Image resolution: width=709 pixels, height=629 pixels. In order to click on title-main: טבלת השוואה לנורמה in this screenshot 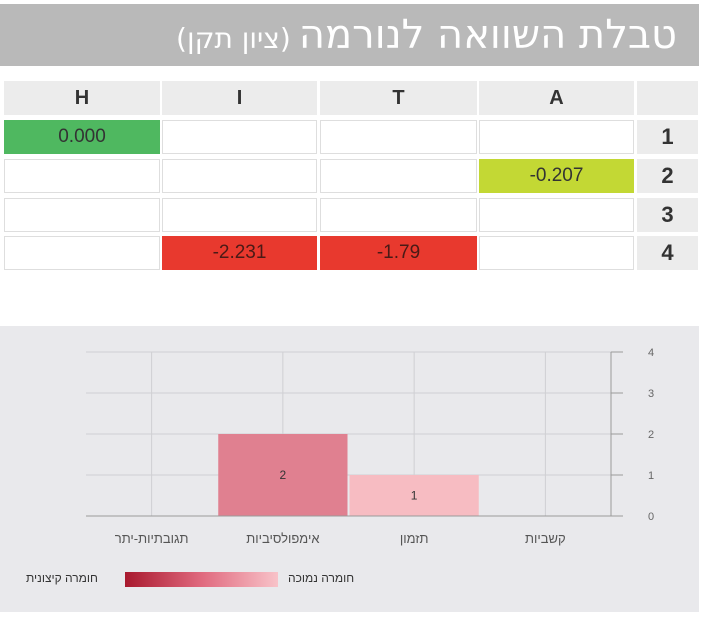, I will do `click(487, 35)`.